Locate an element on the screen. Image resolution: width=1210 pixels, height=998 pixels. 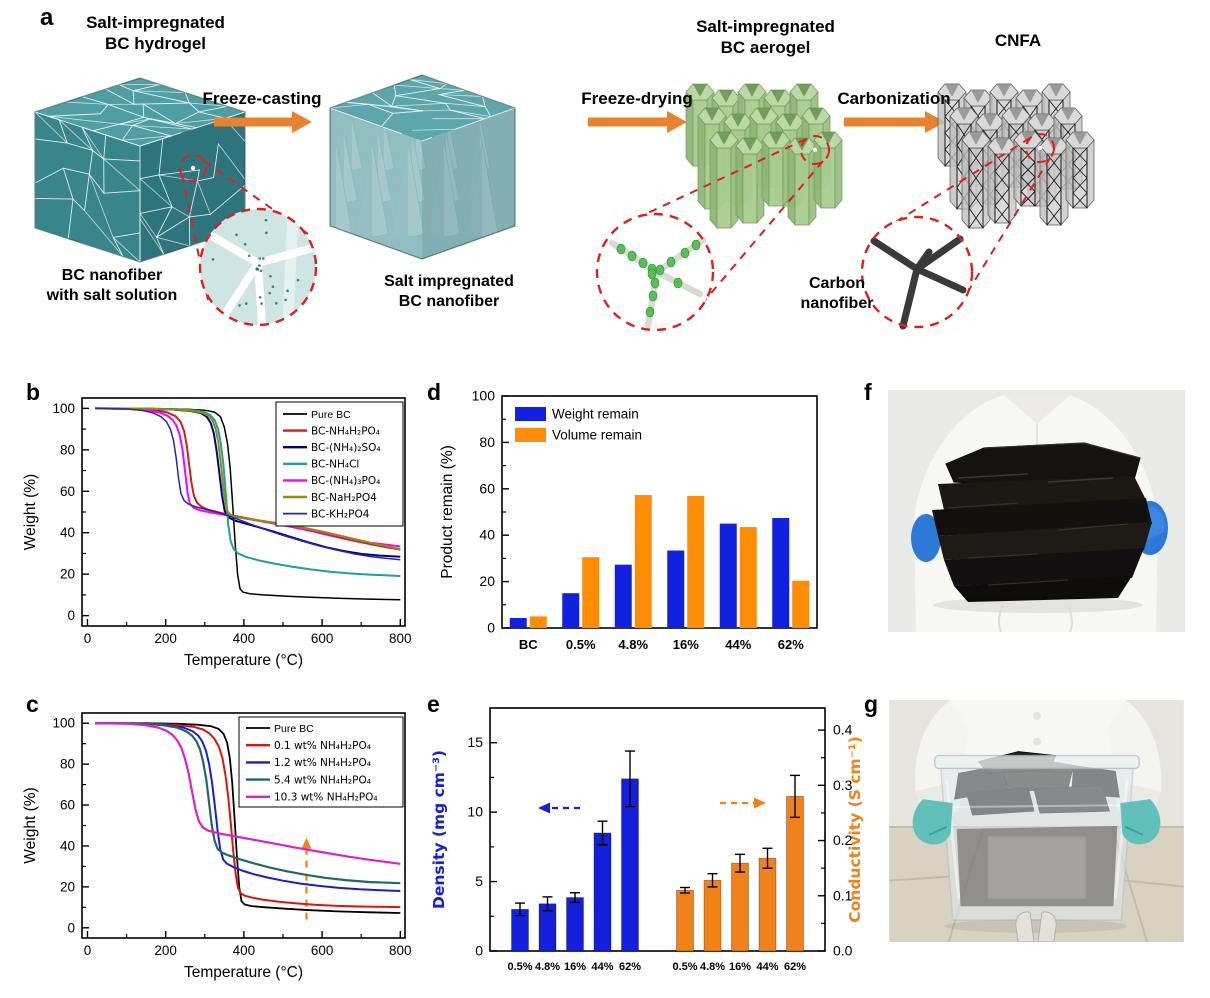
stage3-title: Salt-impregnated BC aerogel is located at coordinates (765, 37).